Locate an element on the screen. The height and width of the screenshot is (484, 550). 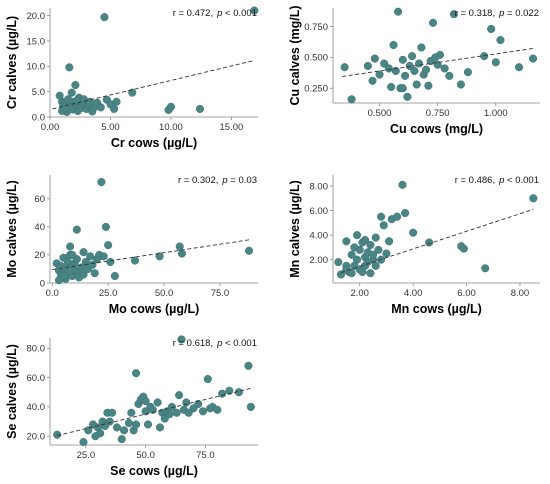
y-tick-label: 0.500 is located at coordinates (316, 58).